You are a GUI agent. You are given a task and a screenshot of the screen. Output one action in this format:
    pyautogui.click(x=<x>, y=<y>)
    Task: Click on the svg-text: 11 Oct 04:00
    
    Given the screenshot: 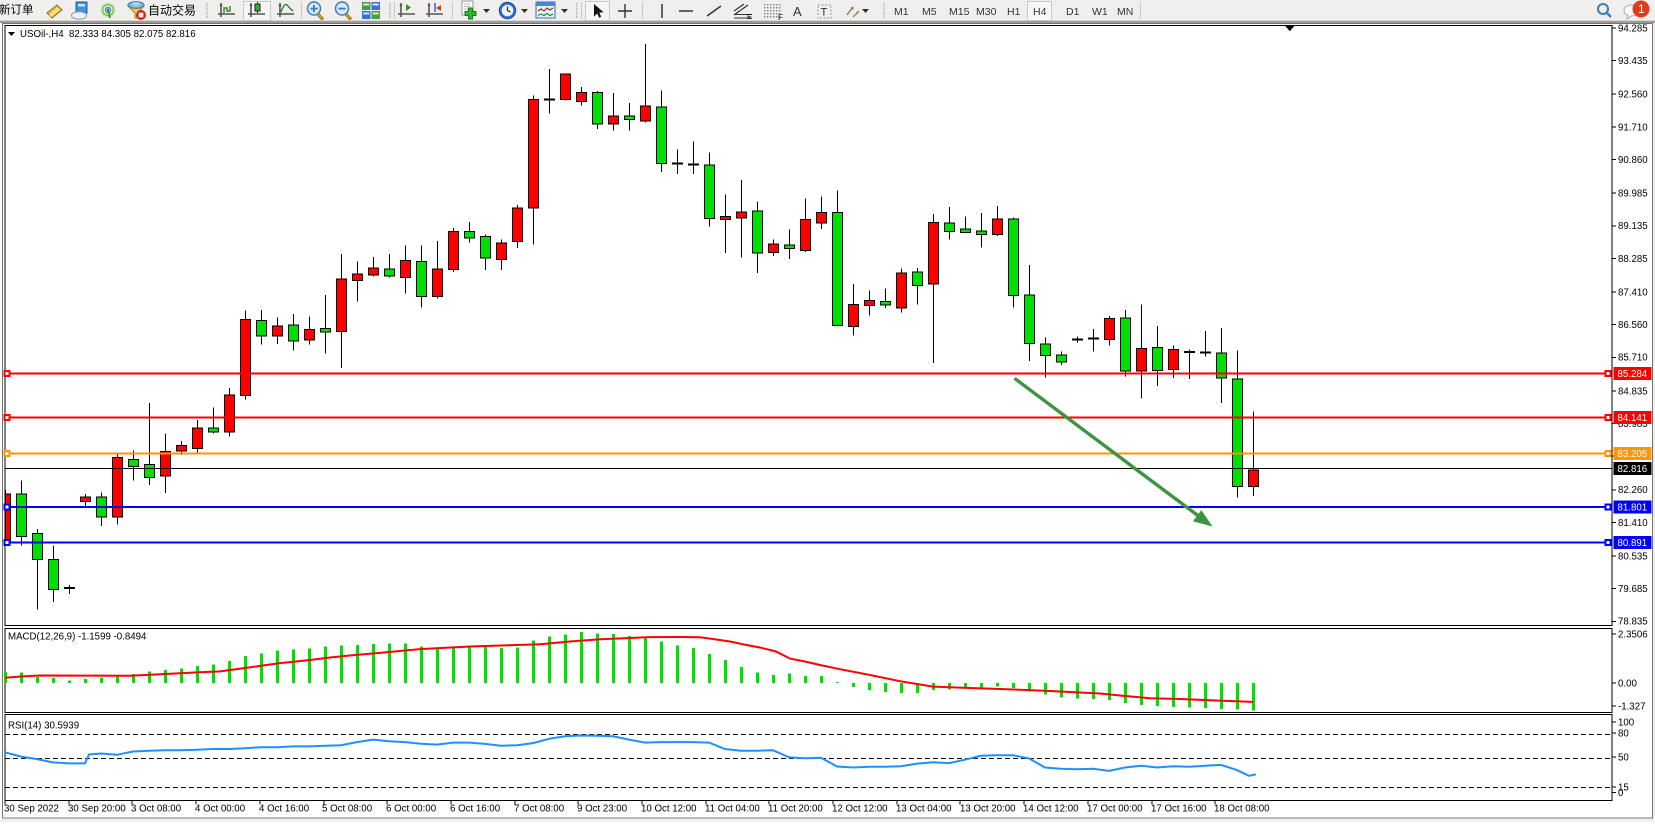 What is the action you would take?
    pyautogui.click(x=732, y=809)
    